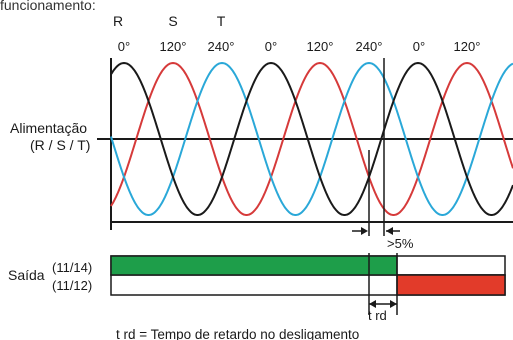 Image resolution: width=513 pixels, height=340 pixels. What do you see at coordinates (26, 275) in the screenshot?
I see `output-label: Saída` at bounding box center [26, 275].